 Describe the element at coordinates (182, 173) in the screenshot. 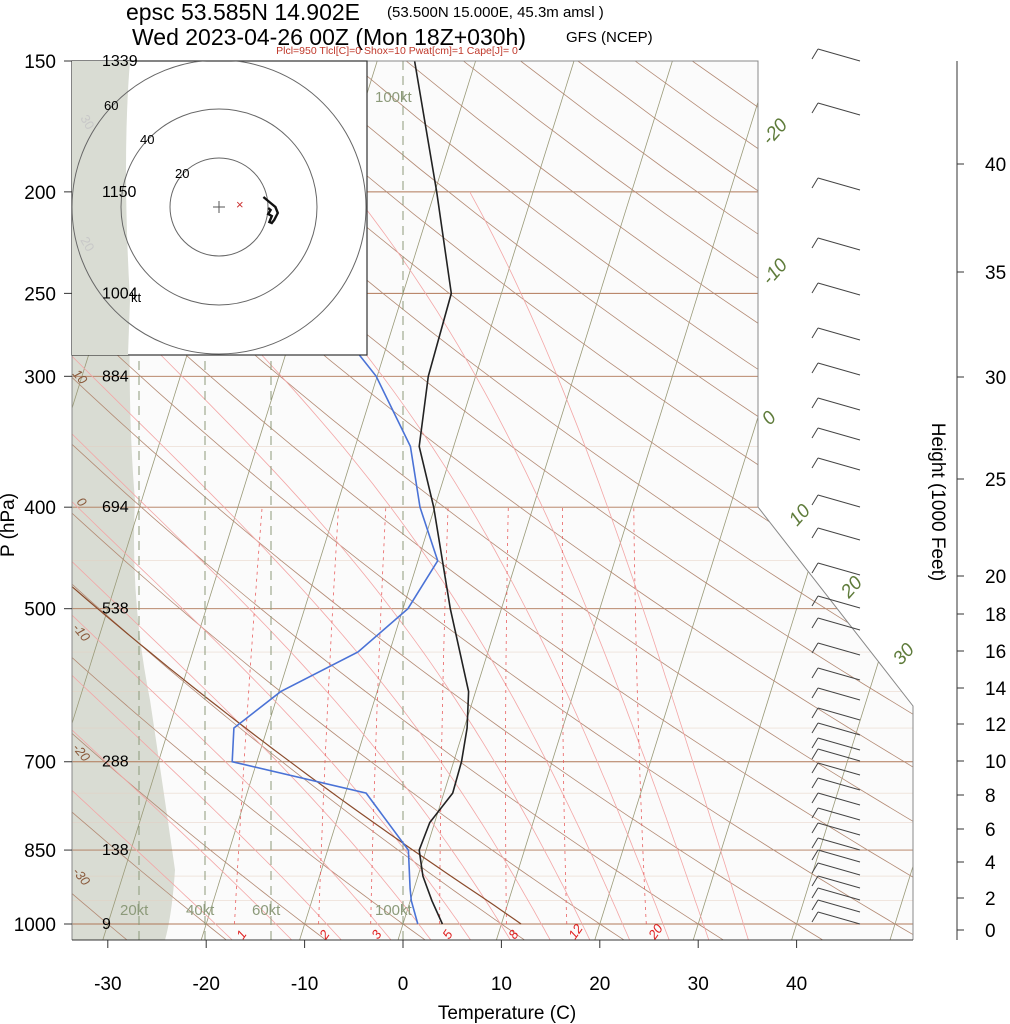

I see `hodograph-ring-label: 20` at that location.